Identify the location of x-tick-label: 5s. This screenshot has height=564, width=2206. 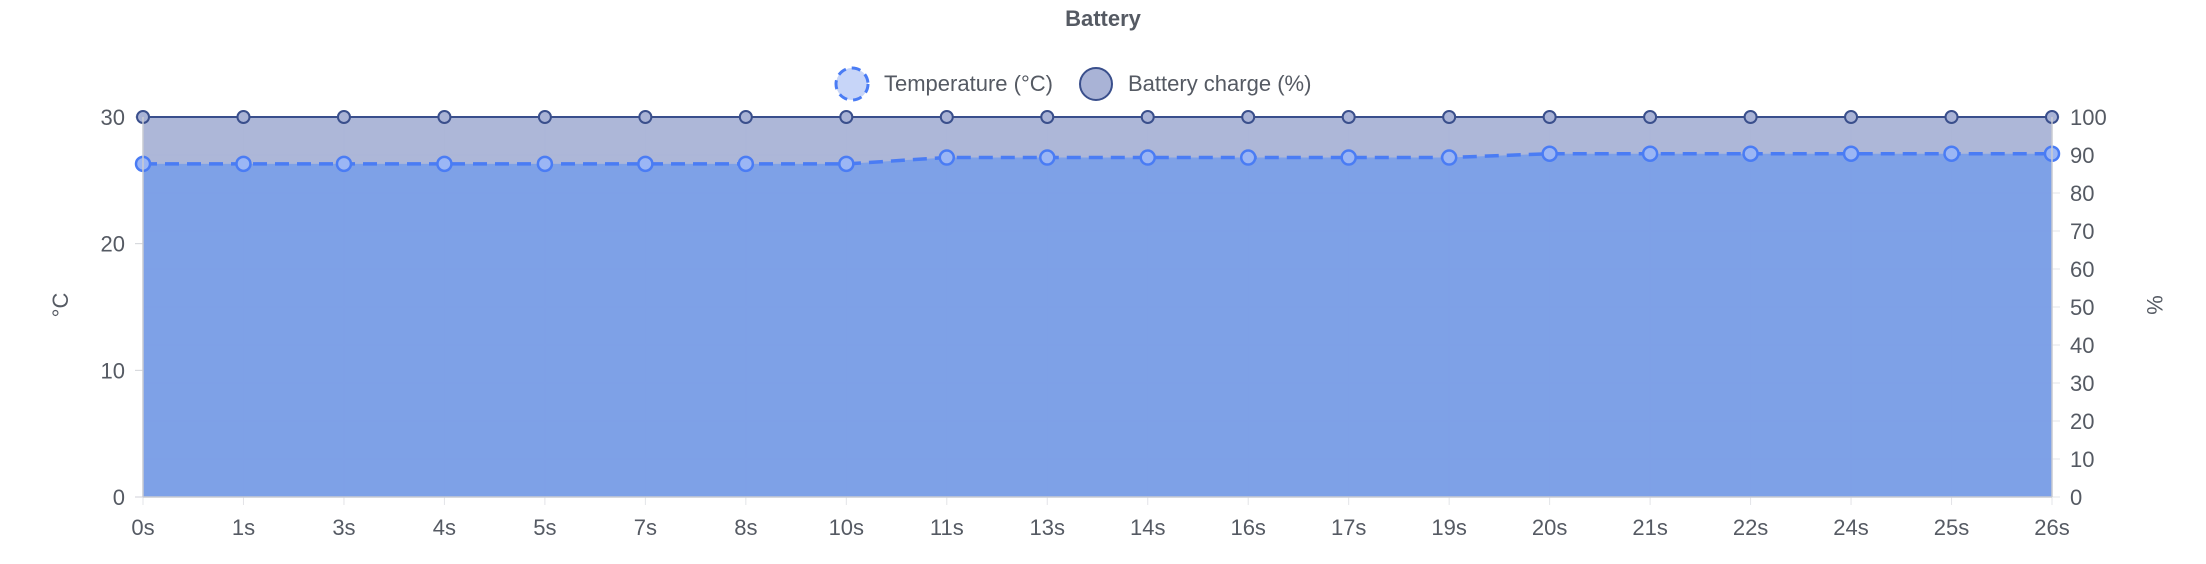
(544, 527).